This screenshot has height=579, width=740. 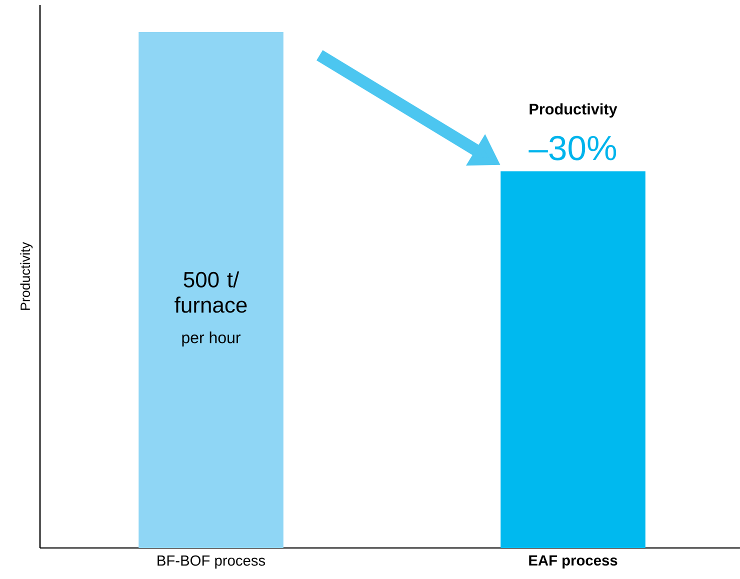 What do you see at coordinates (26, 276) in the screenshot?
I see `y-axis-title: Productivity` at bounding box center [26, 276].